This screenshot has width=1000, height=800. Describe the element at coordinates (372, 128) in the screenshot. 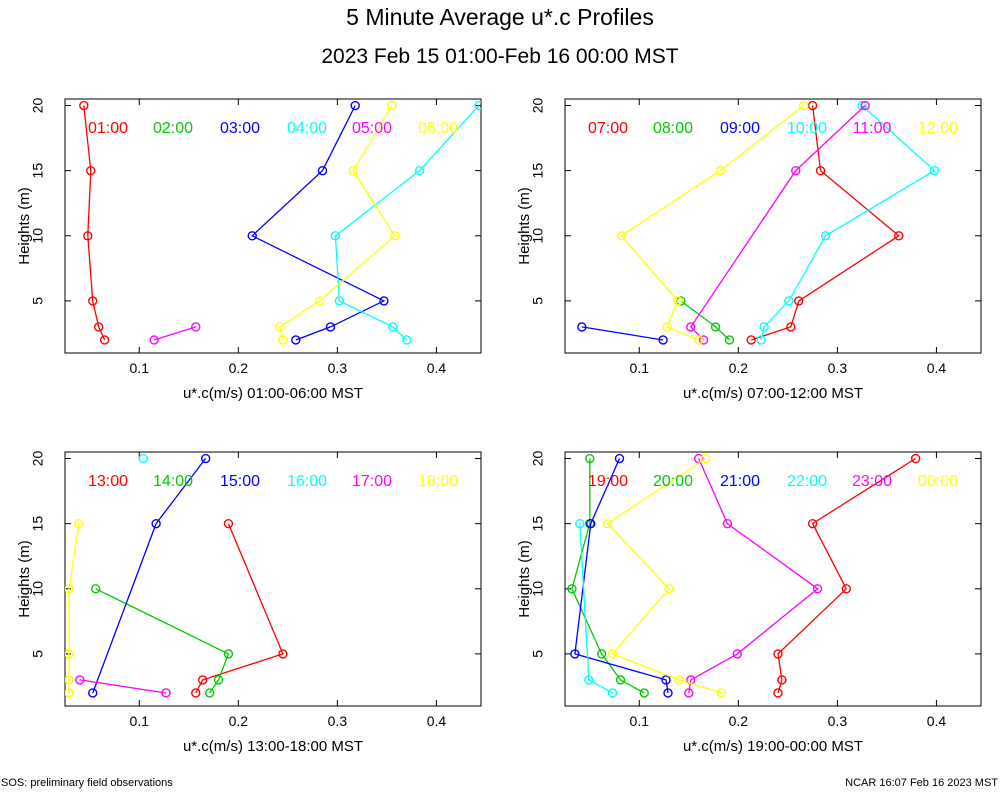

I see `legend-entry: 05:00` at that location.